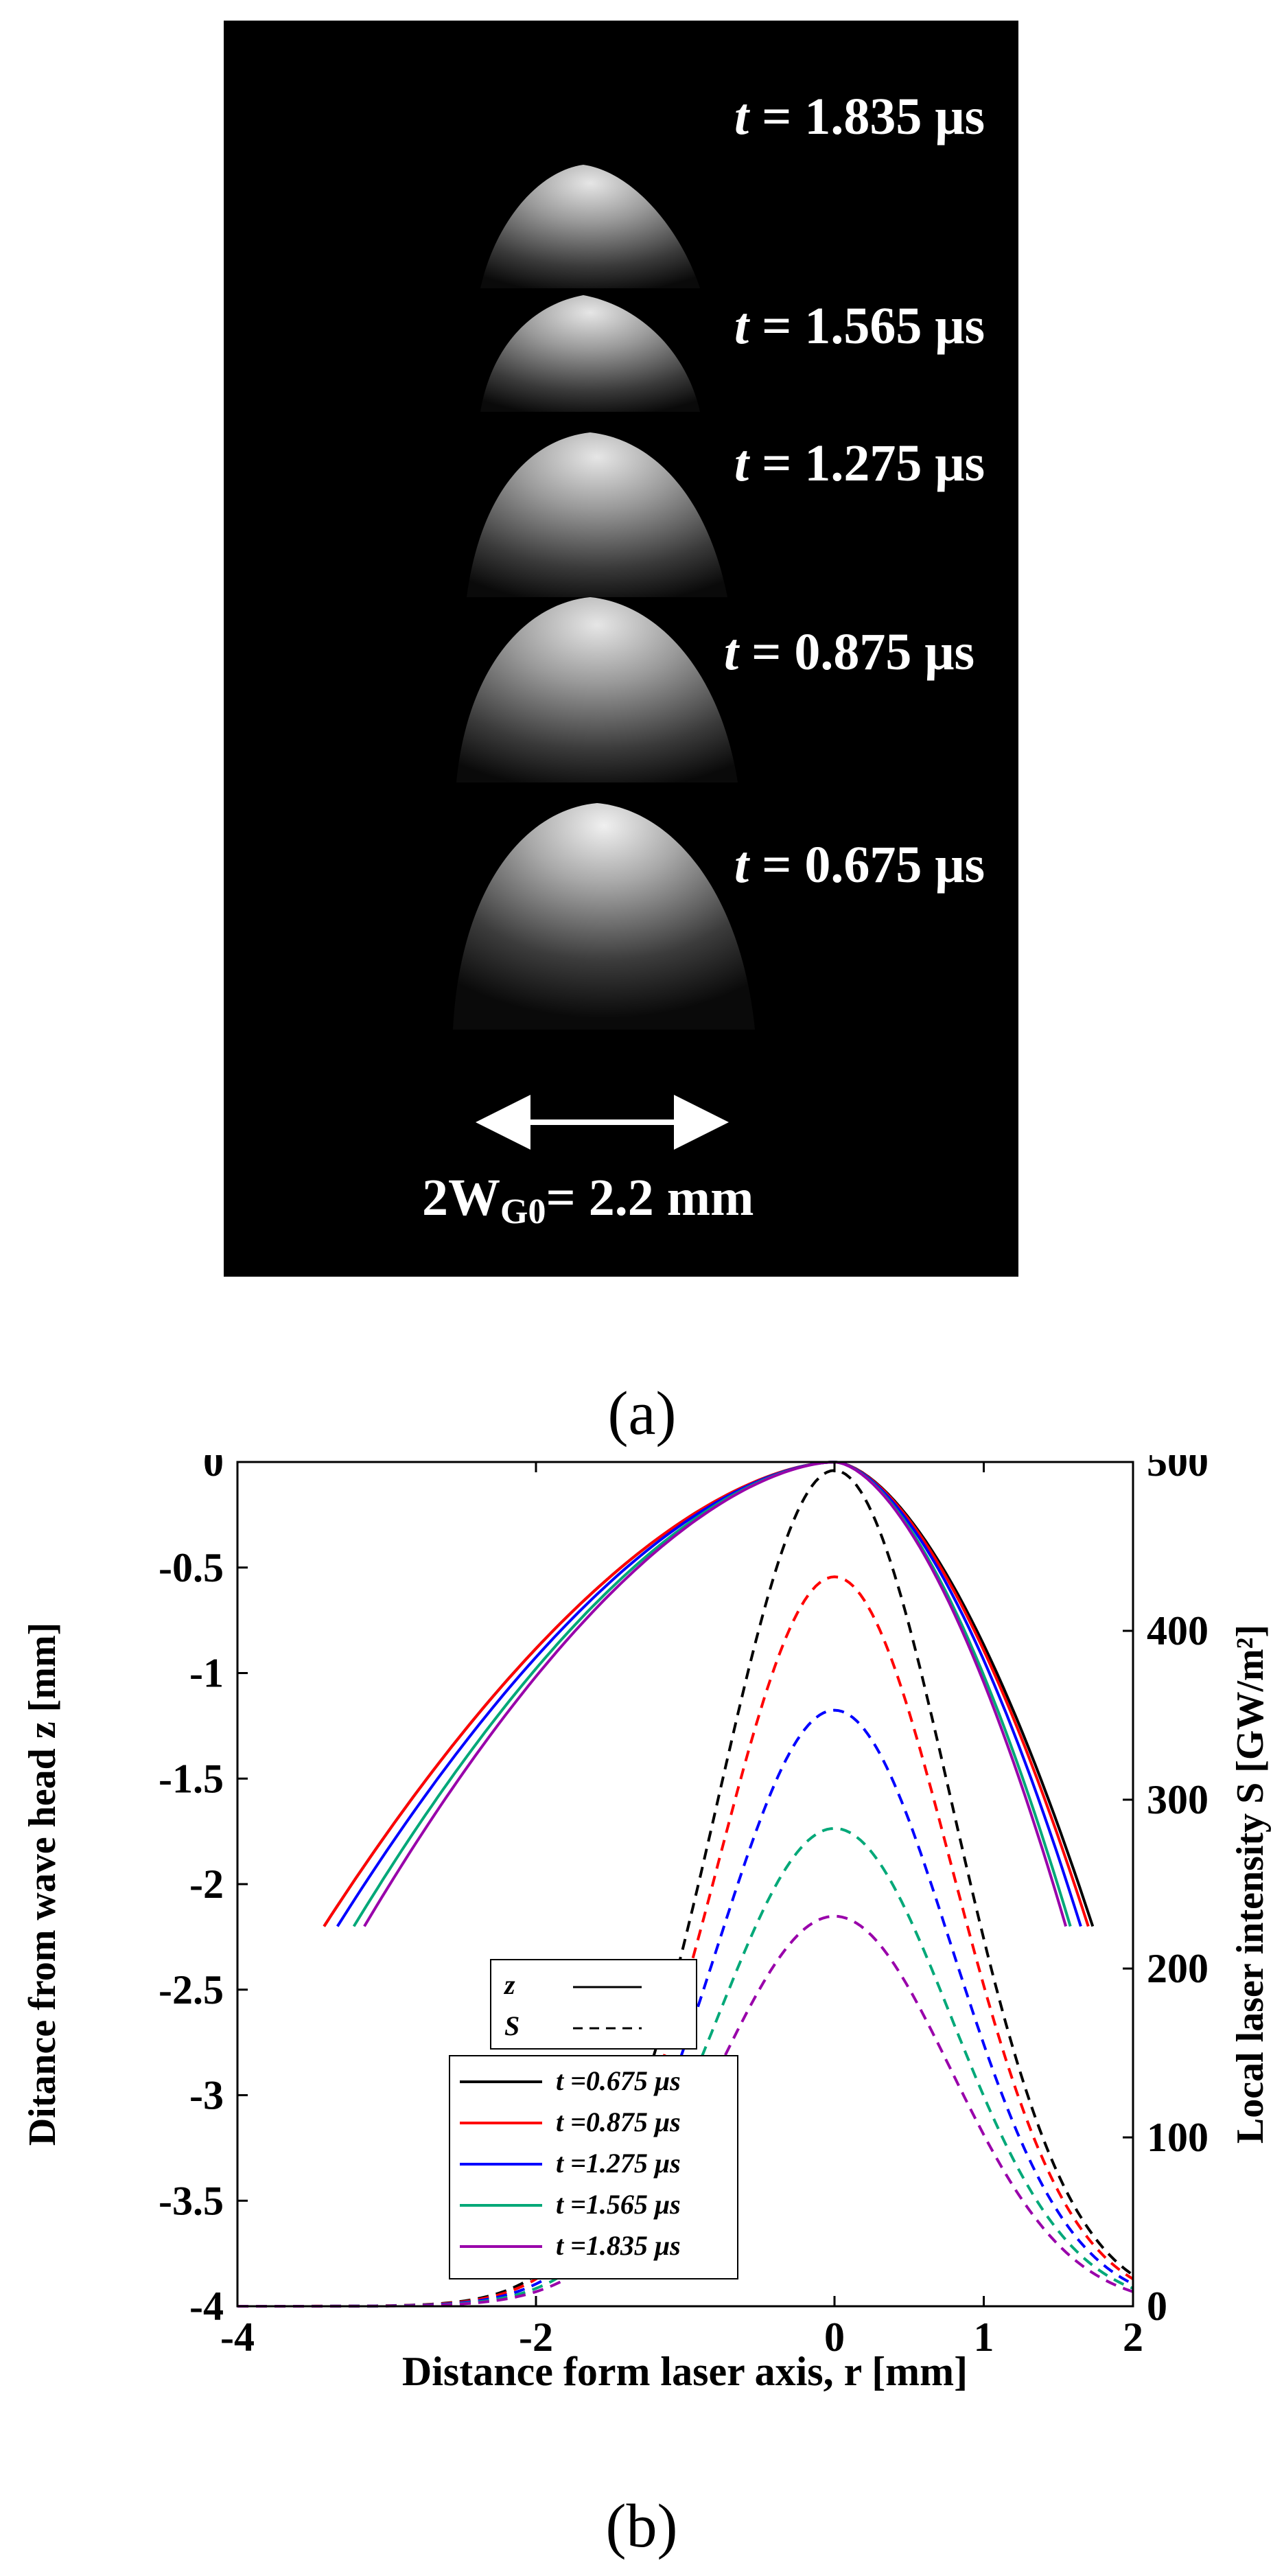  What do you see at coordinates (859, 117) in the screenshot?
I see `frame-1-label: t = 1.835 μs` at bounding box center [859, 117].